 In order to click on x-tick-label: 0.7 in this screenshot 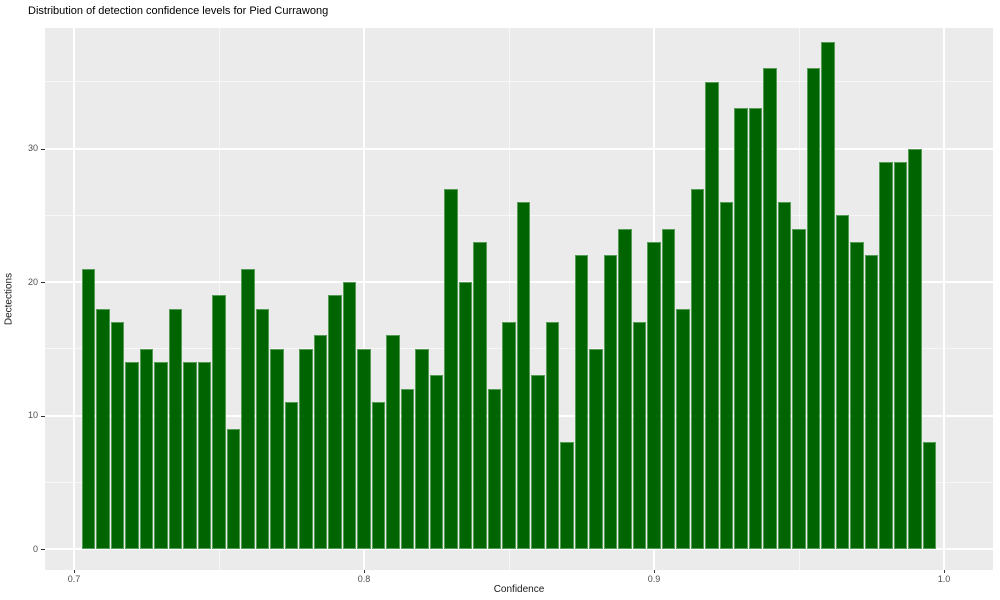, I will do `click(74, 579)`.